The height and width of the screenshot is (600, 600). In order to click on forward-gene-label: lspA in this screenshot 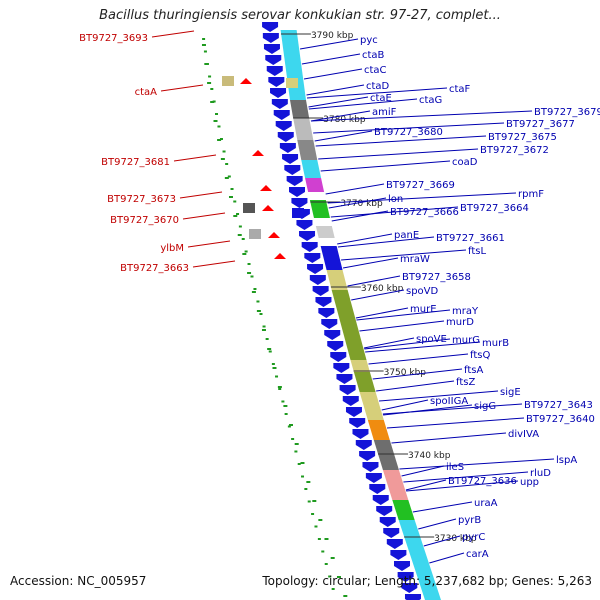, I will do `click(566, 460)`.